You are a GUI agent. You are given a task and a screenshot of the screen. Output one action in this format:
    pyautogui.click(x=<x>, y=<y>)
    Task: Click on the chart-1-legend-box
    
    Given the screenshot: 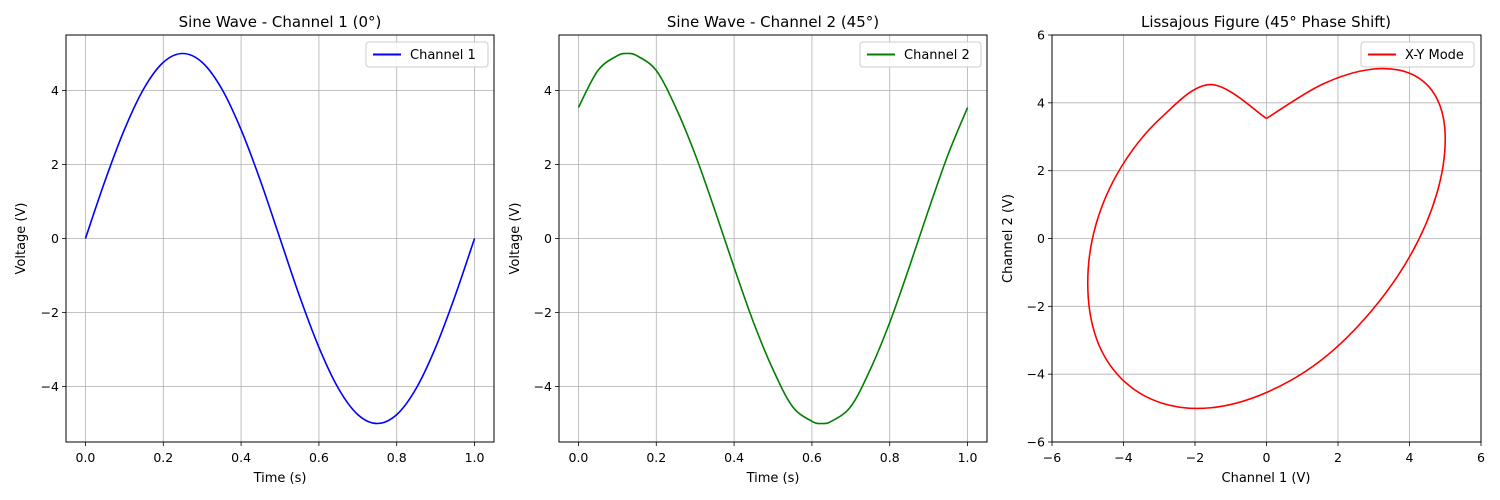 What is the action you would take?
    pyautogui.click(x=427, y=54)
    